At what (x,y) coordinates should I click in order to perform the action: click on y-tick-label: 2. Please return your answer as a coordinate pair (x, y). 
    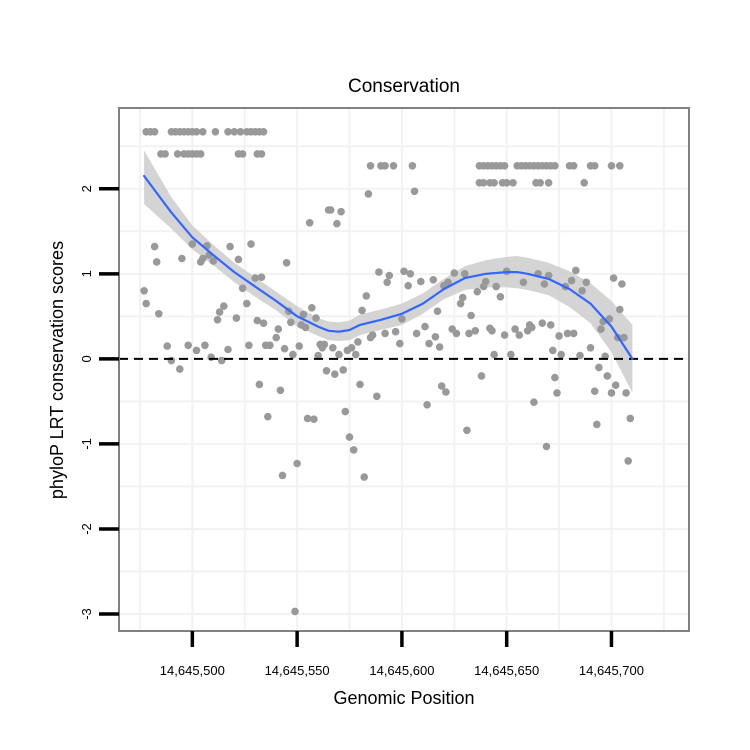
    Looking at the image, I should click on (86, 188).